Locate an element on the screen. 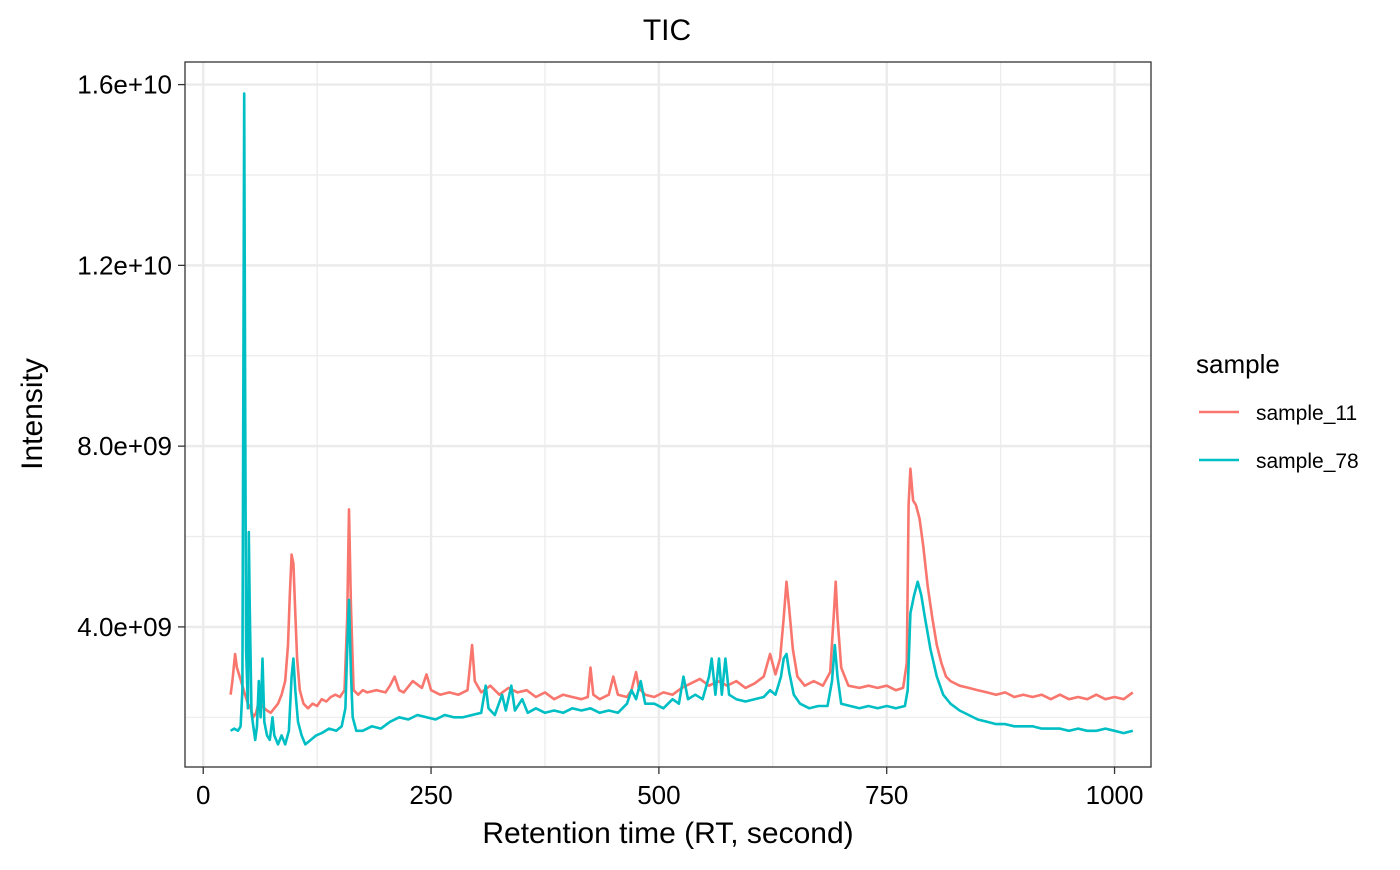  y-tick-label: 4.0e+09 is located at coordinates (124, 627).